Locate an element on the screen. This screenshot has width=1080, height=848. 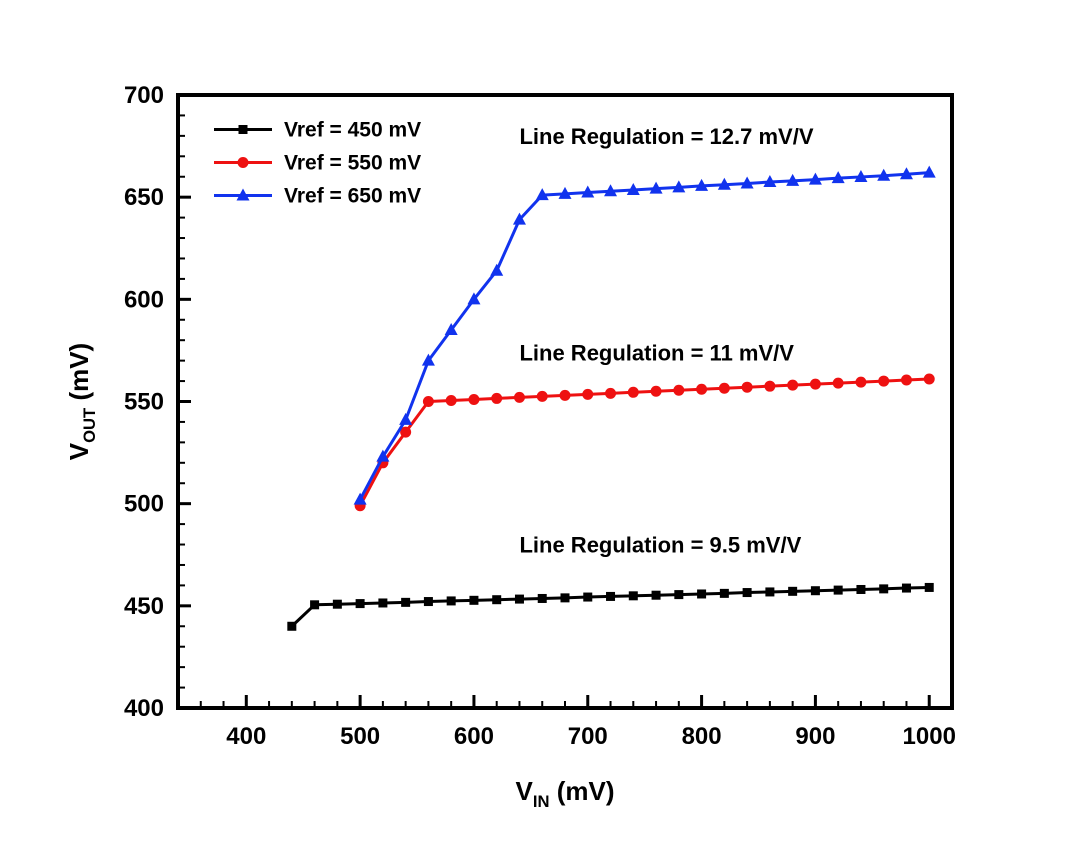
y-tick-label: 450 is located at coordinates (144, 606).